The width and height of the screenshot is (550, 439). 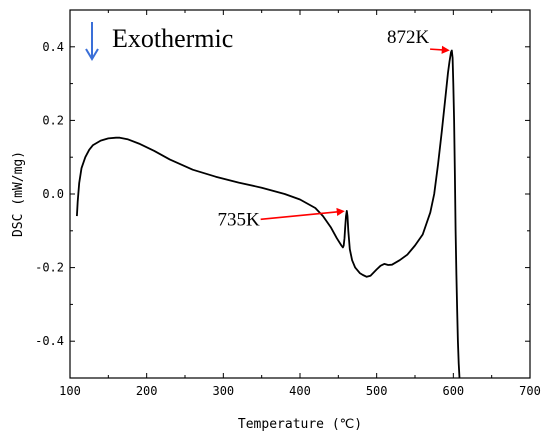 I want to click on x-tick-label: 400, so click(x=300, y=391).